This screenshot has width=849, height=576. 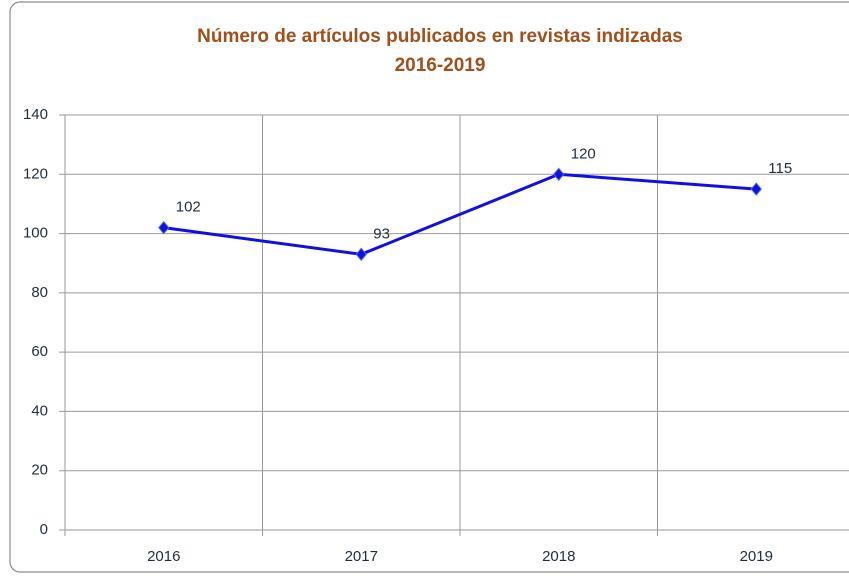 I want to click on y-tick-label: 100, so click(x=35, y=233).